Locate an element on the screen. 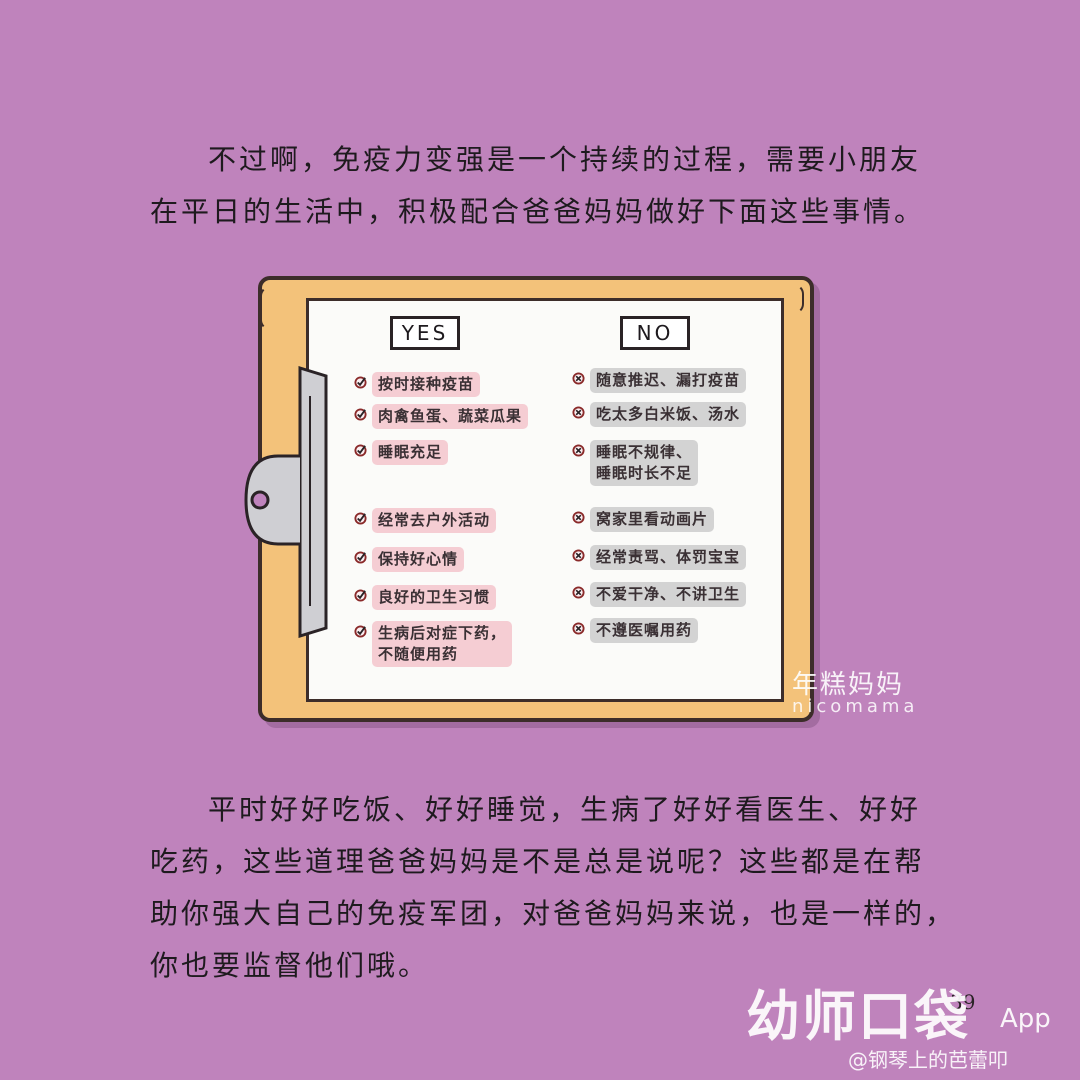  no-item-text: 睡眠时长不足 is located at coordinates (644, 473).